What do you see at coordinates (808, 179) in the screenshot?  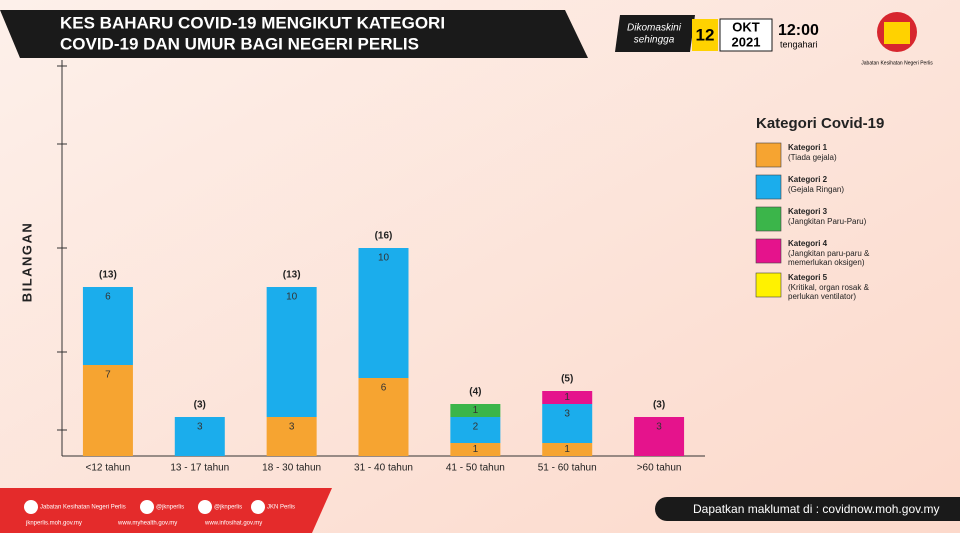 I see `legend-name: Kategori 2` at bounding box center [808, 179].